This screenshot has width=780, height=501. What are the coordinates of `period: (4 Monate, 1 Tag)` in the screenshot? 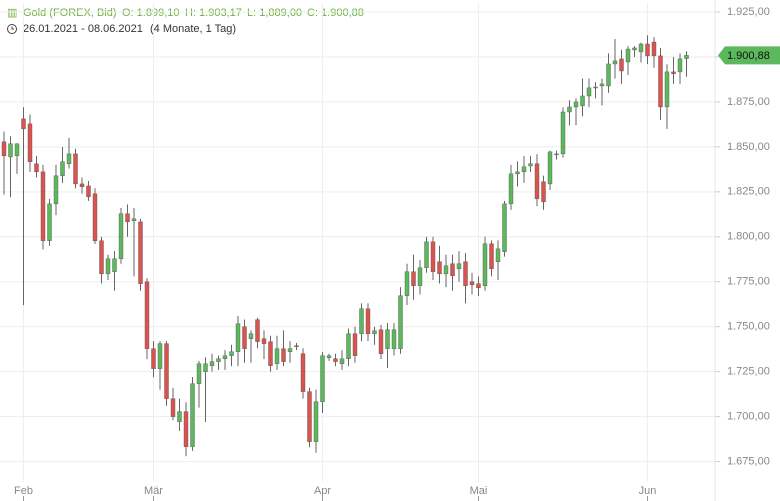 It's located at (193, 29).